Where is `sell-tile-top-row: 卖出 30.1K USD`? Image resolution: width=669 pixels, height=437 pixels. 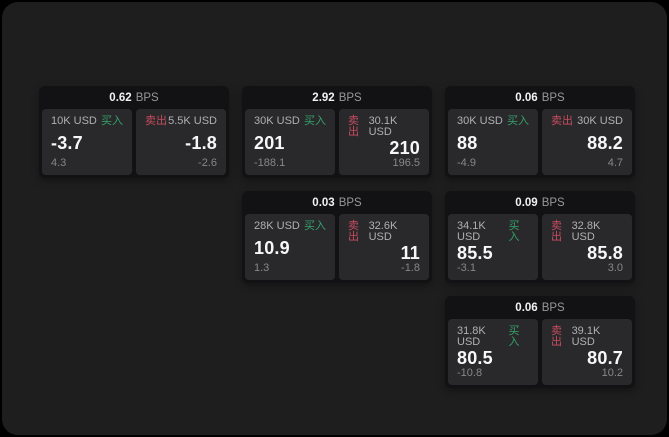
sell-tile-top-row: 卖出 30.1K USD is located at coordinates (384, 127).